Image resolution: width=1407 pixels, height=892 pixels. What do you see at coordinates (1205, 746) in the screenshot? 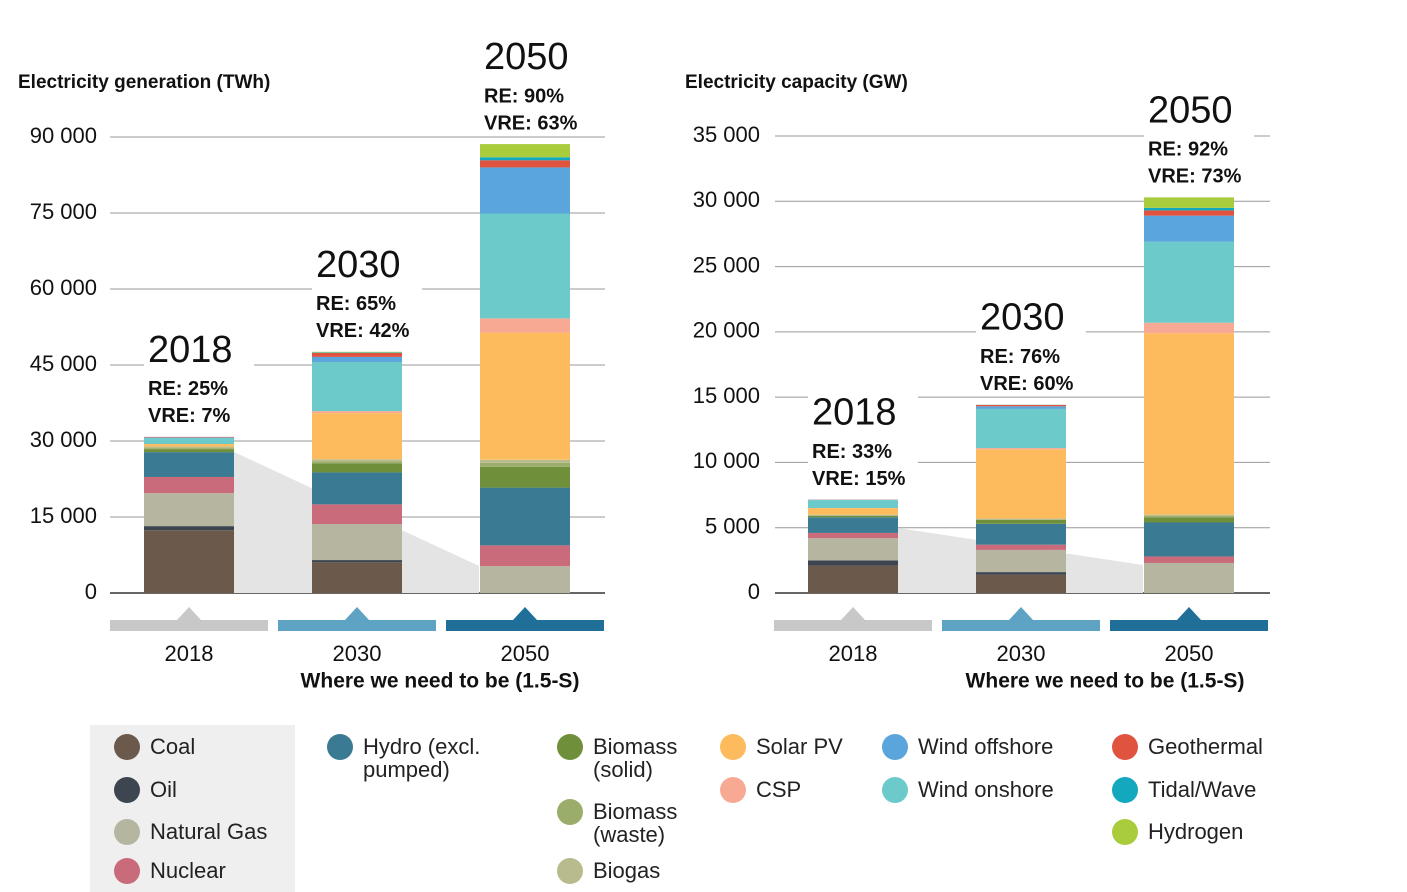
I see `legend-label: Geothermal` at bounding box center [1205, 746].